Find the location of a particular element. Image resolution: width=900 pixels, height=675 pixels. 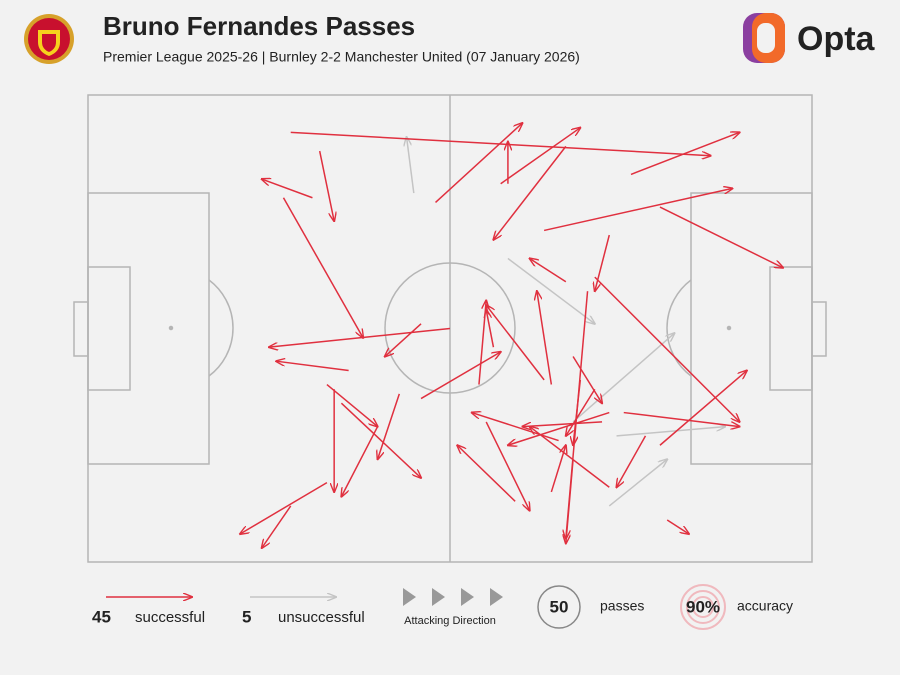

brand-logo: Opta is located at coordinates (809, 38).